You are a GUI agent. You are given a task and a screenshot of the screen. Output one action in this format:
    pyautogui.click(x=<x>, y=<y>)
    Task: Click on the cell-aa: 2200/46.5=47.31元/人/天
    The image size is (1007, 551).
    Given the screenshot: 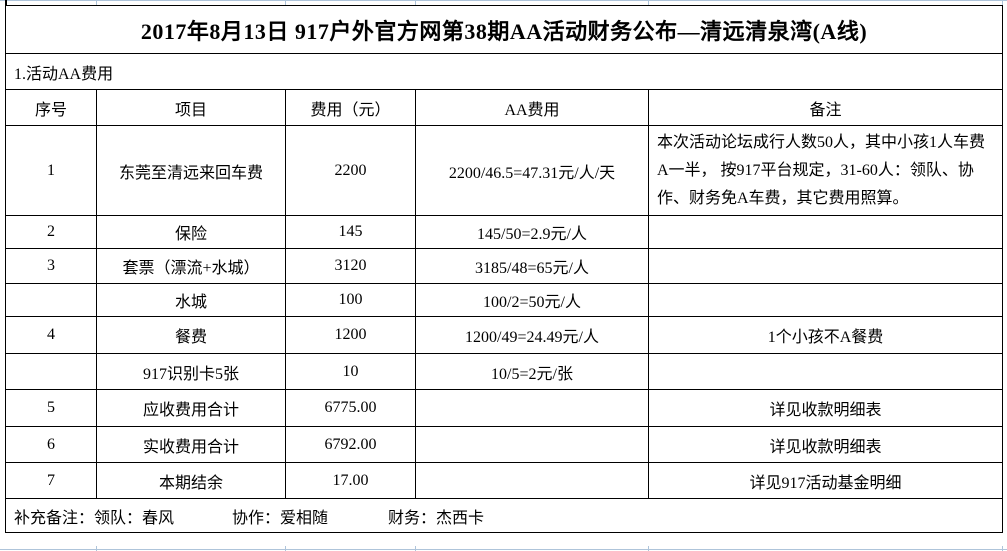 What is the action you would take?
    pyautogui.click(x=532, y=171)
    